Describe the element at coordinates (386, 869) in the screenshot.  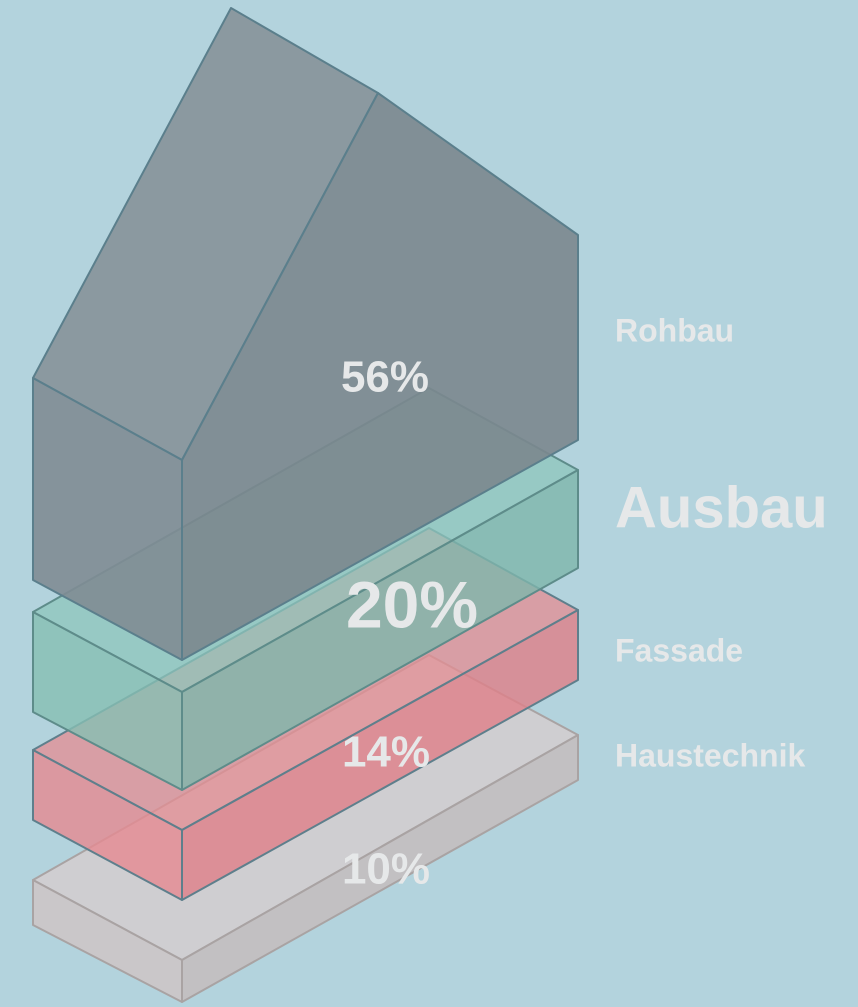
I see `percent-label: 10%` at that location.